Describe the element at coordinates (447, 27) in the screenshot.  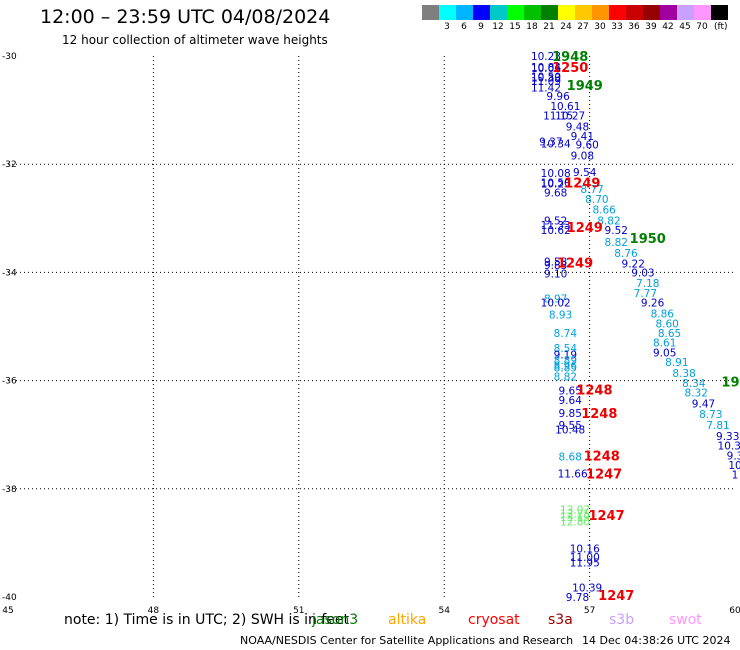
I see `legend-tick-label: 3` at that location.